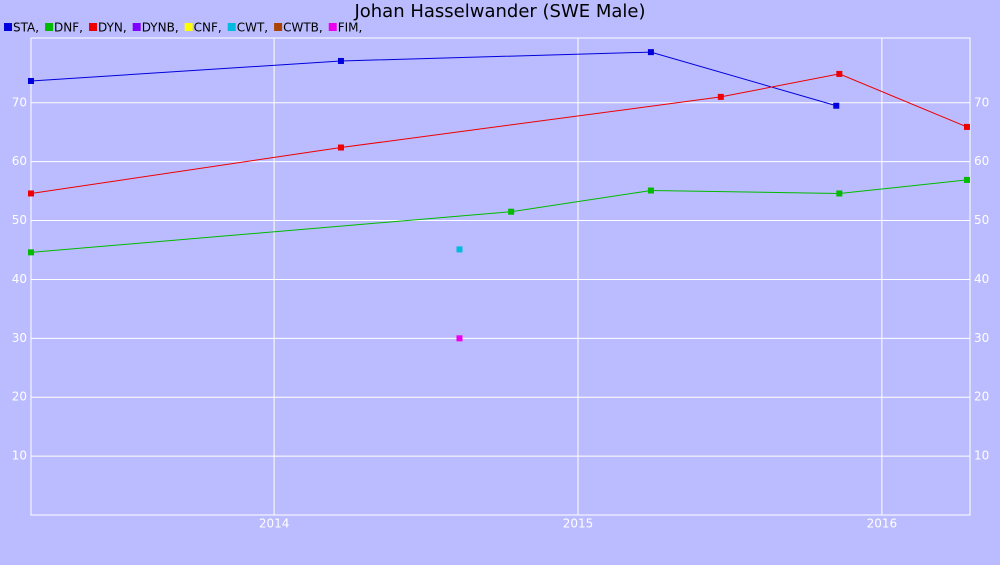  Describe the element at coordinates (578, 524) in the screenshot. I see `x-tick-label: 2015` at that location.